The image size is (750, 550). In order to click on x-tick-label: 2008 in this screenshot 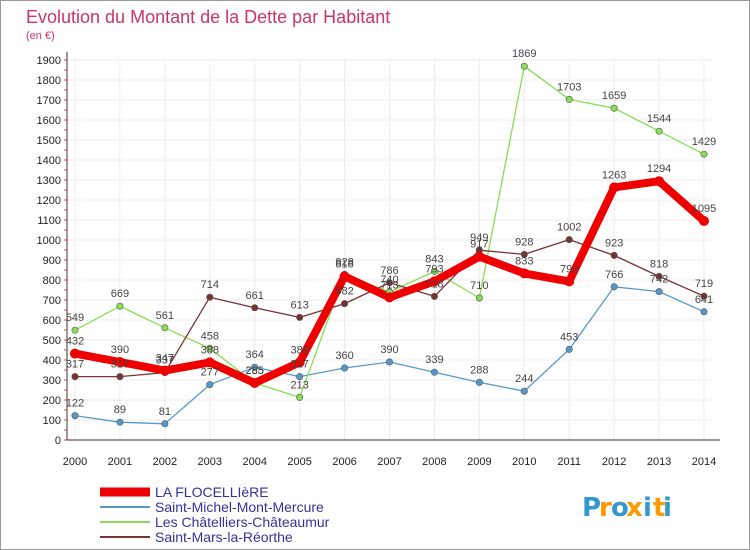, I will do `click(434, 462)`.